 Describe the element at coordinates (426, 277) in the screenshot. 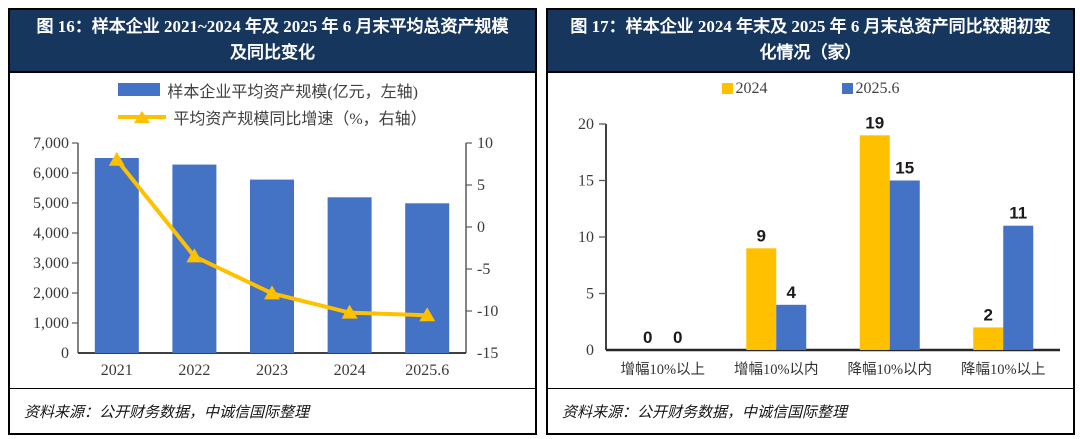

I see `bar-2025.6` at that location.